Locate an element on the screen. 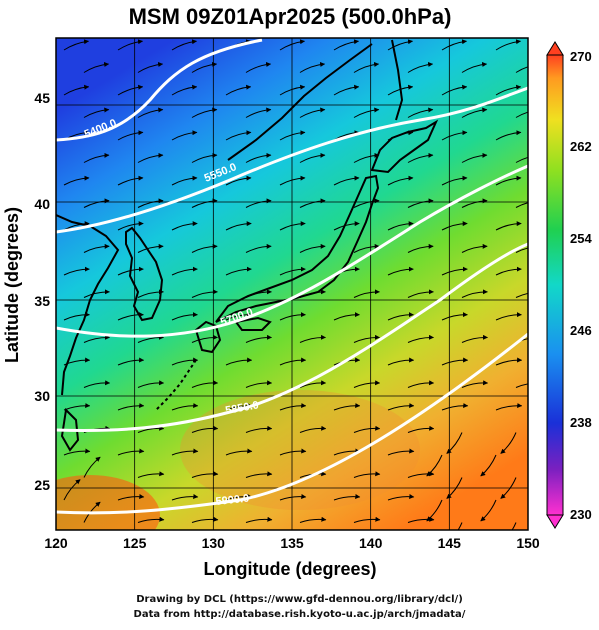 This screenshot has width=599, height=630. colorbar-tick-label: 270 is located at coordinates (581, 56).